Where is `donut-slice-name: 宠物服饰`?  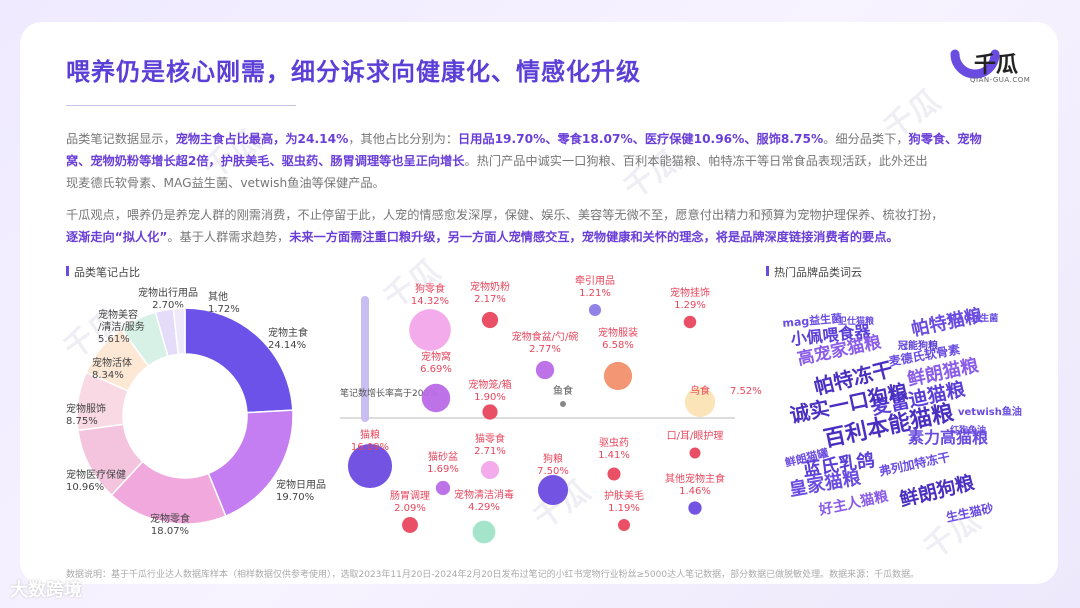
donut-slice-name: 宠物服饰 is located at coordinates (86, 408).